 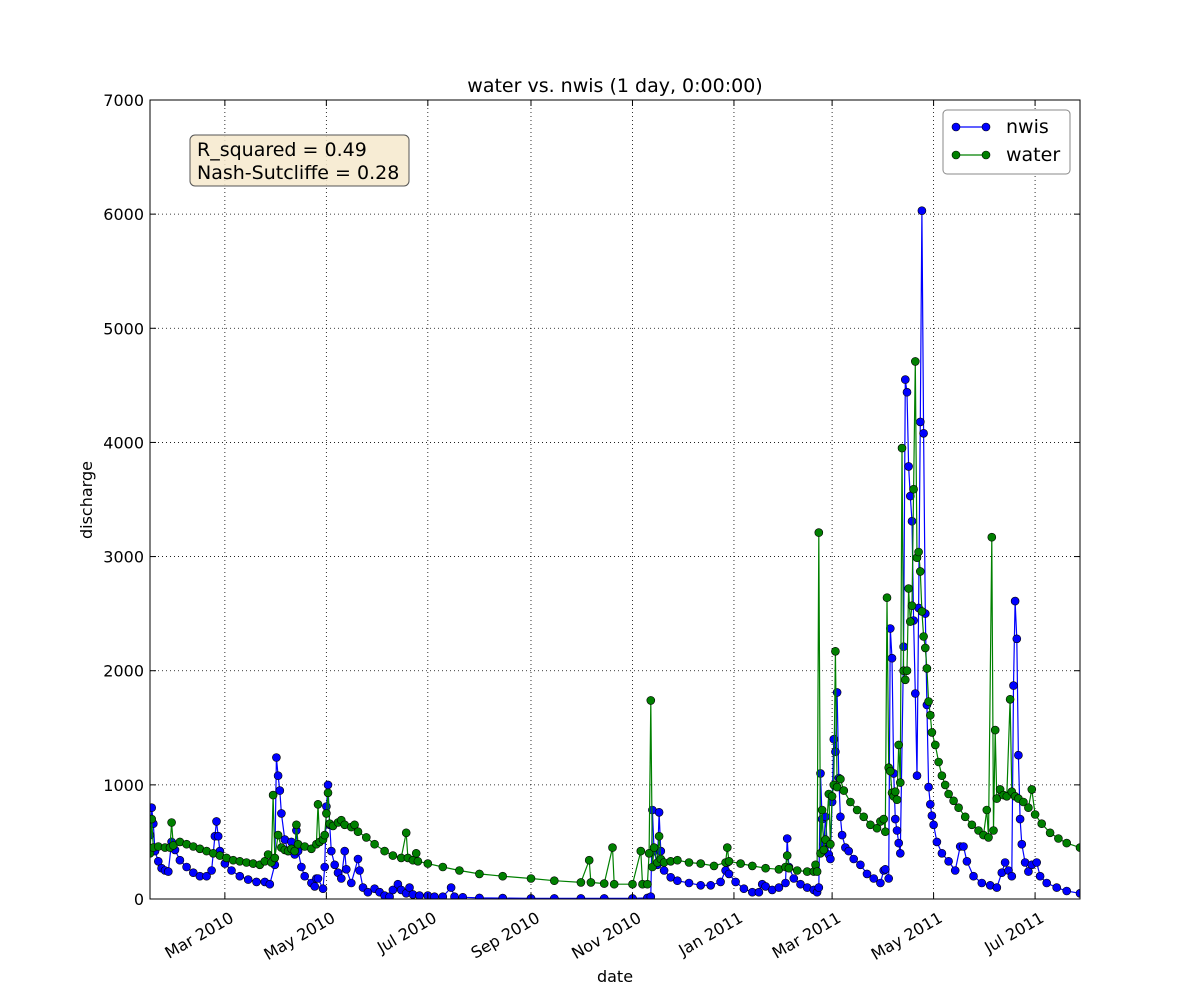 What do you see at coordinates (123, 671) in the screenshot?
I see `y-tick-label: 2000` at bounding box center [123, 671].